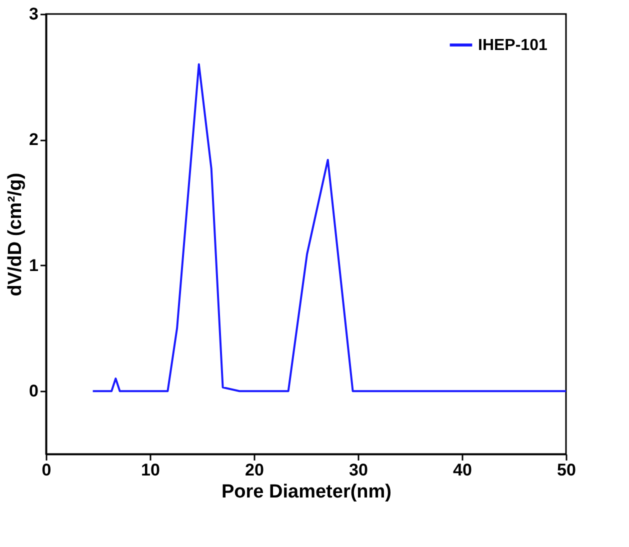 The image size is (629, 547). Describe the element at coordinates (33, 14) in the screenshot. I see `y-tick-label: 3` at that location.